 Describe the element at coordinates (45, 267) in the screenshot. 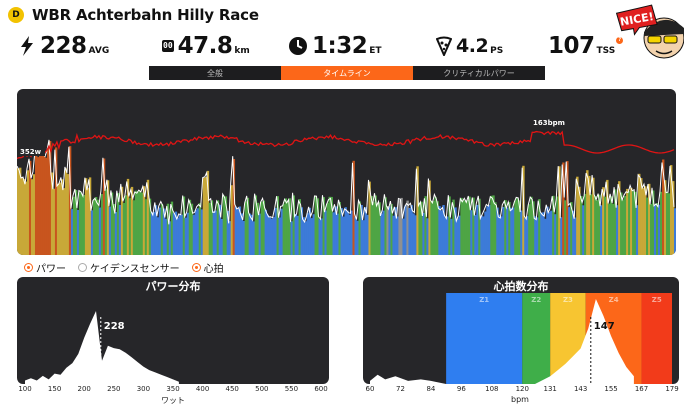

I see `legend-power-toggle: パワー` at that location.